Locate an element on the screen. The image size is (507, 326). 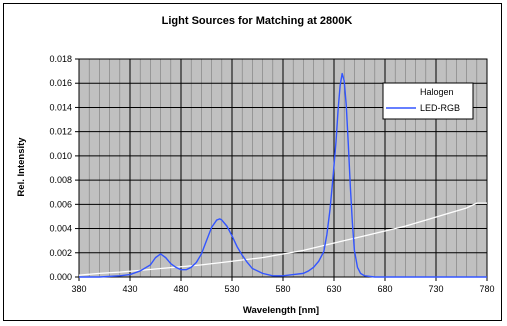
x-axis-title: Wavelength [nm] is located at coordinates (281, 310).